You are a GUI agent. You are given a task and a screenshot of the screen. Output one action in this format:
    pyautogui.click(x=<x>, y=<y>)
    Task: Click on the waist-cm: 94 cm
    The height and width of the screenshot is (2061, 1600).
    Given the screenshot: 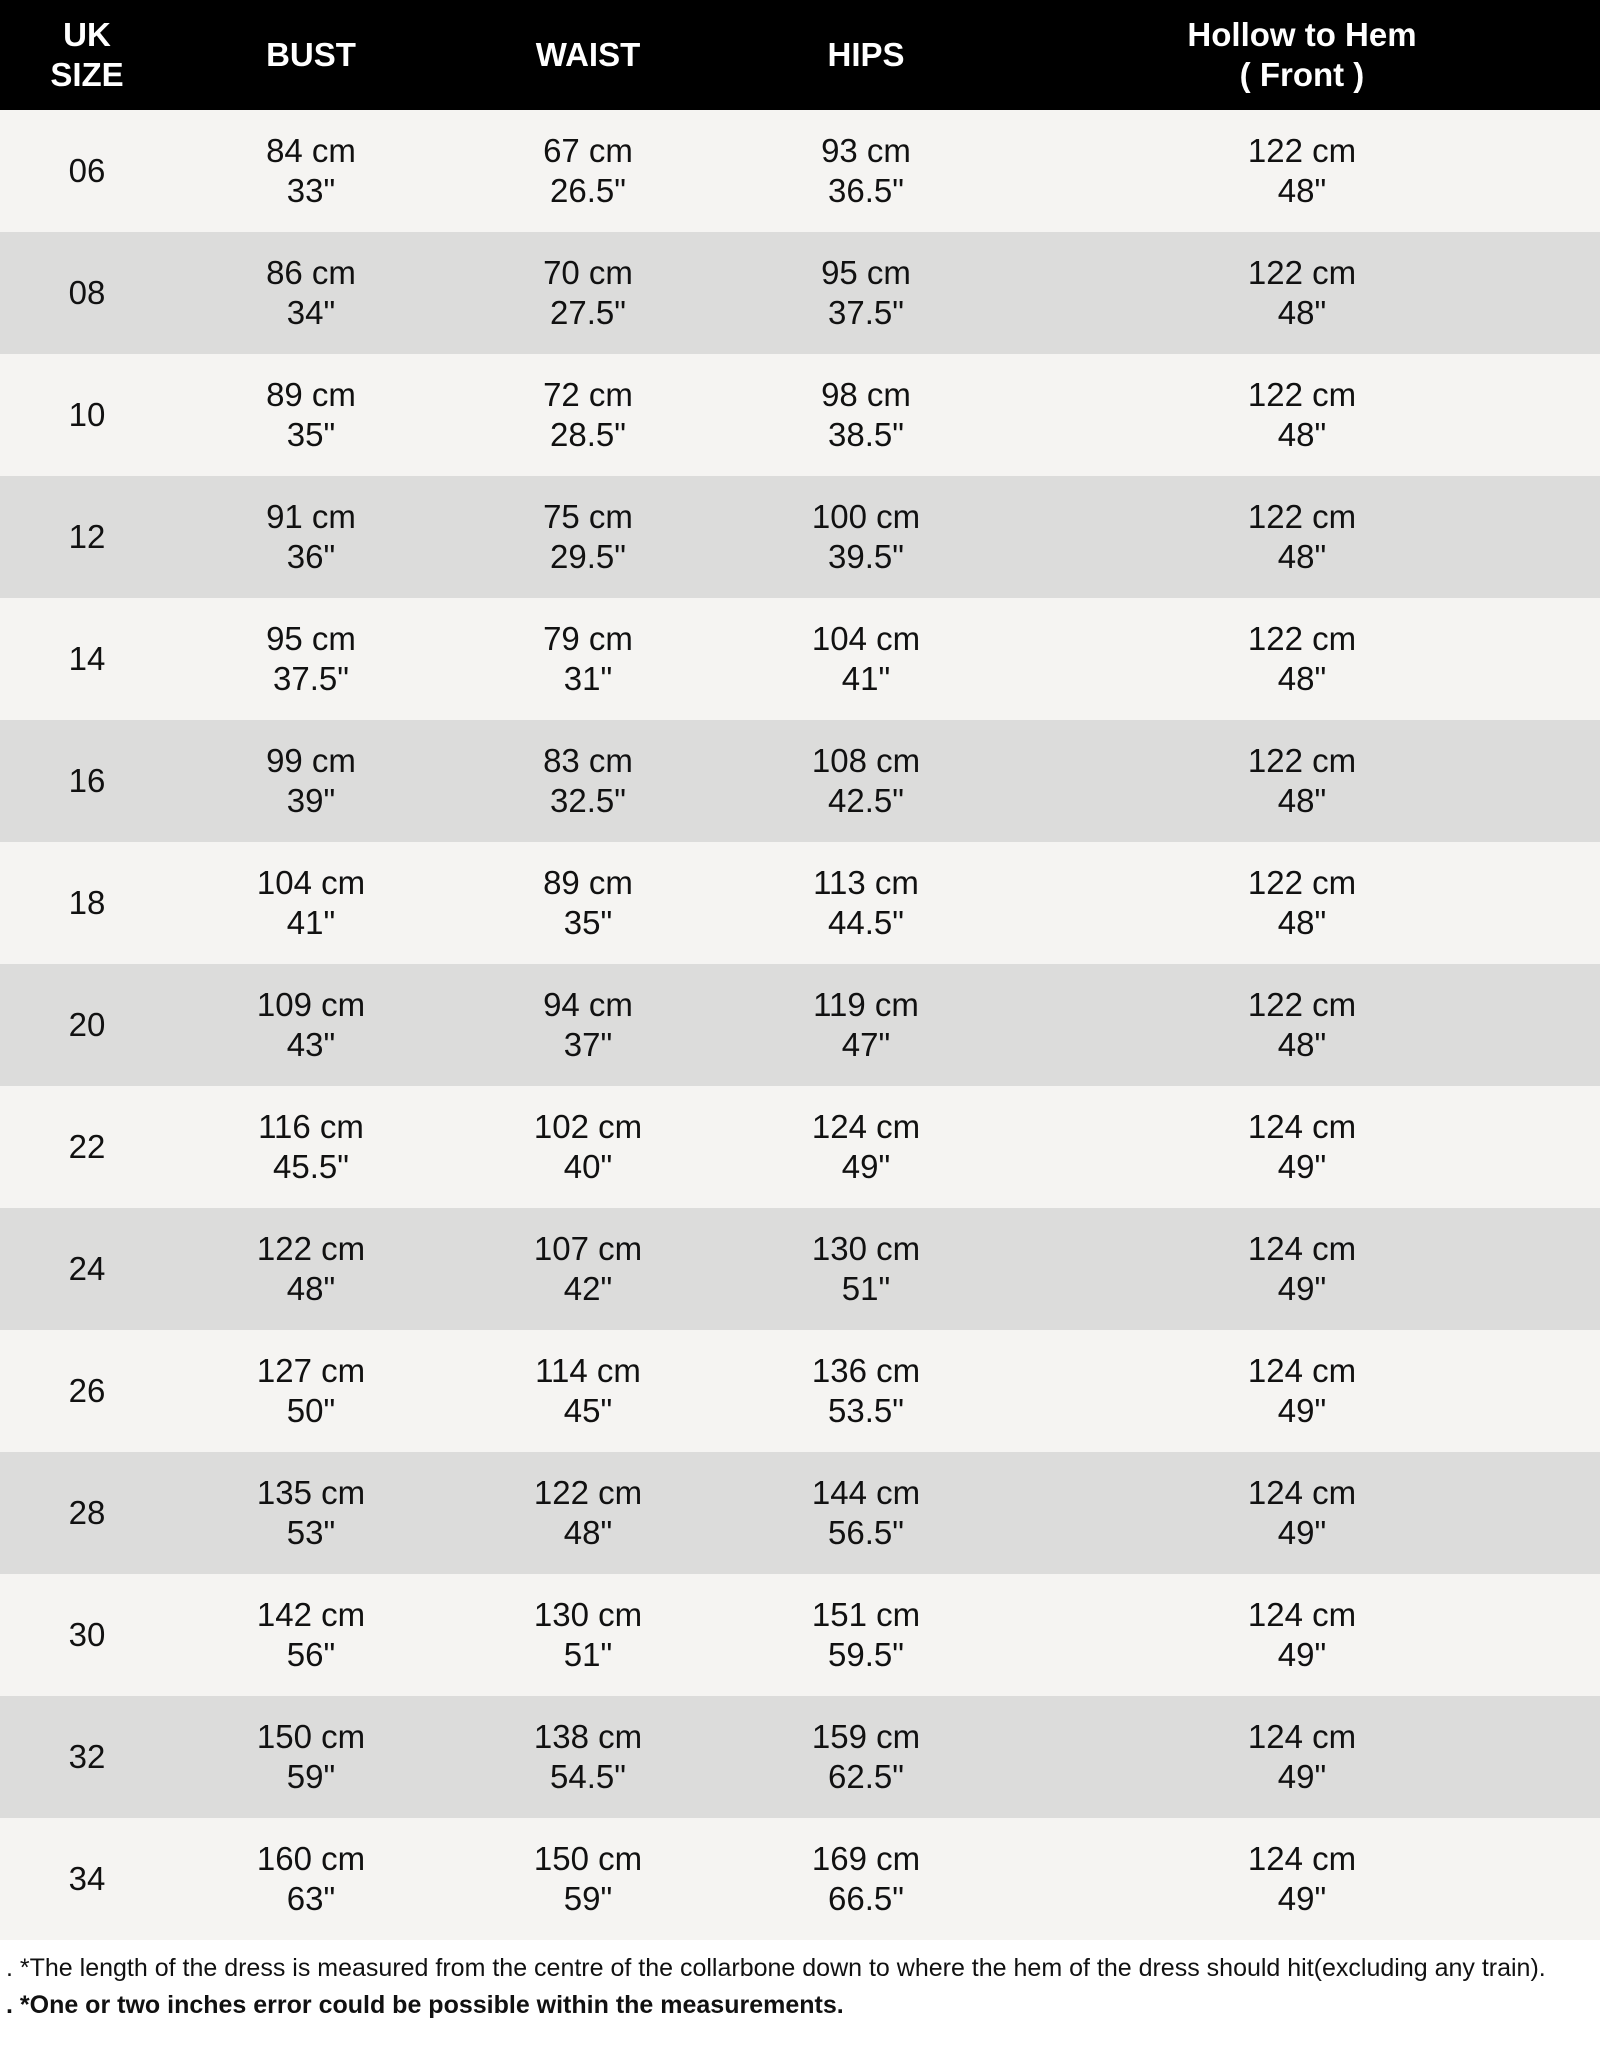 What is the action you would take?
    pyautogui.click(x=588, y=1004)
    